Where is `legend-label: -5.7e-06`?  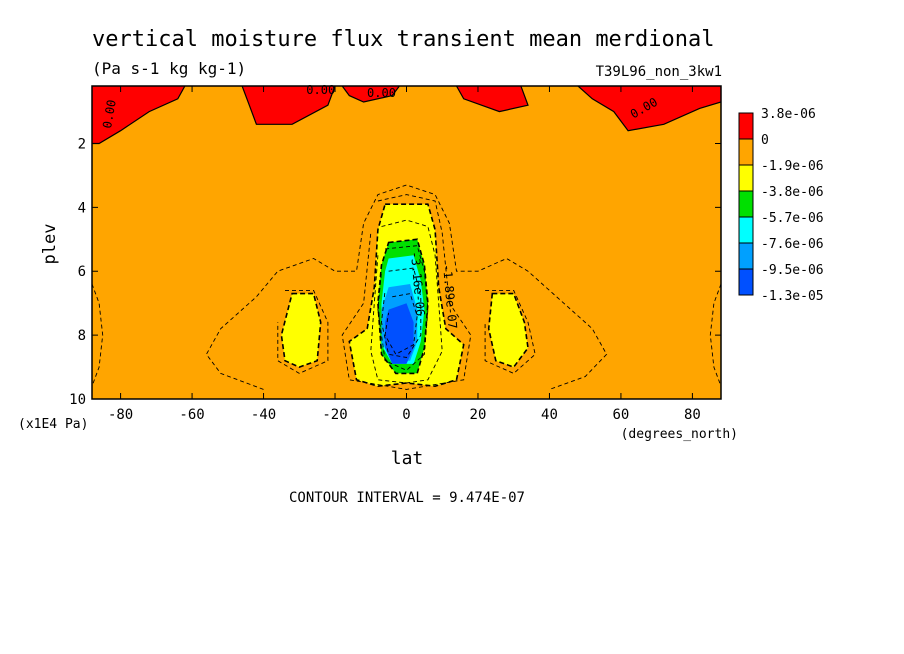 legend-label: -5.7e-06 is located at coordinates (792, 218).